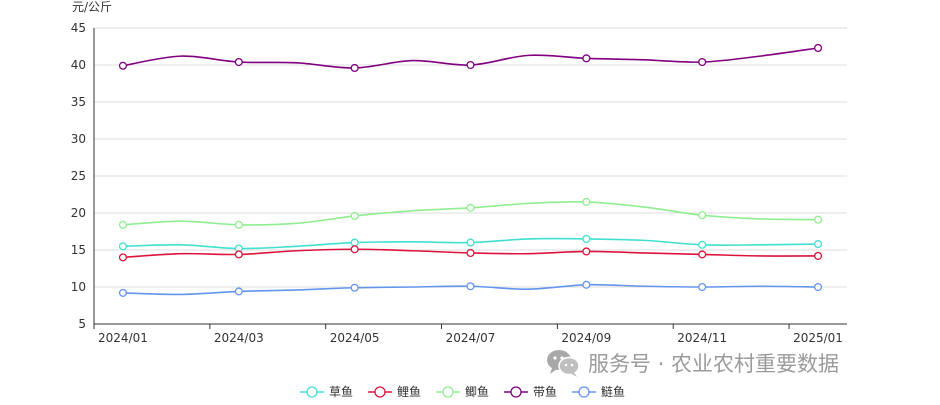 The image size is (940, 405). What do you see at coordinates (78, 139) in the screenshot?
I see `y-tick-label: 30` at bounding box center [78, 139].